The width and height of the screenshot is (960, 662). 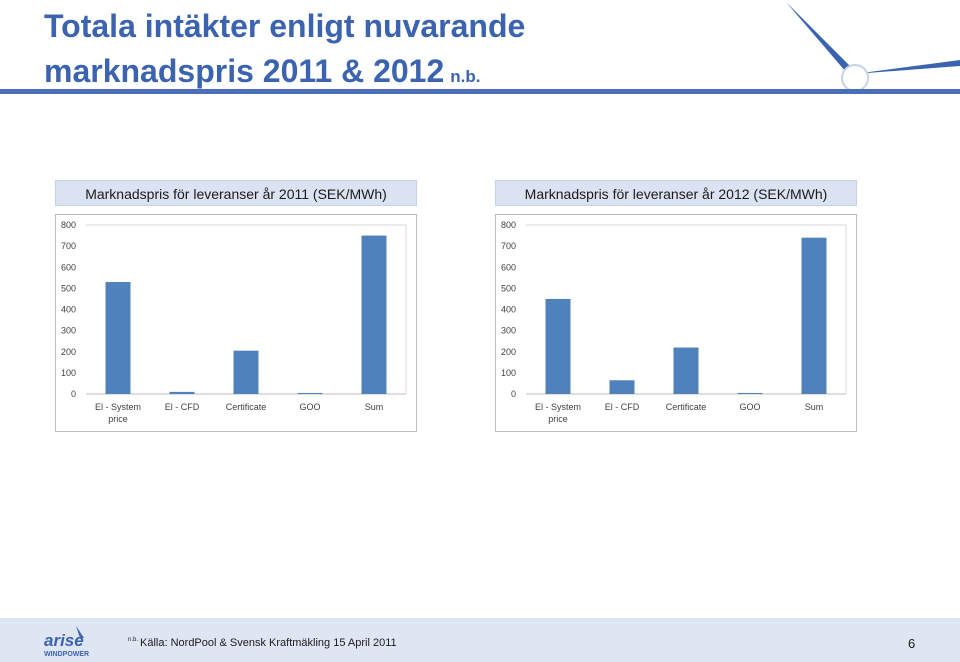 What do you see at coordinates (480, 91) in the screenshot?
I see `header-rule` at bounding box center [480, 91].